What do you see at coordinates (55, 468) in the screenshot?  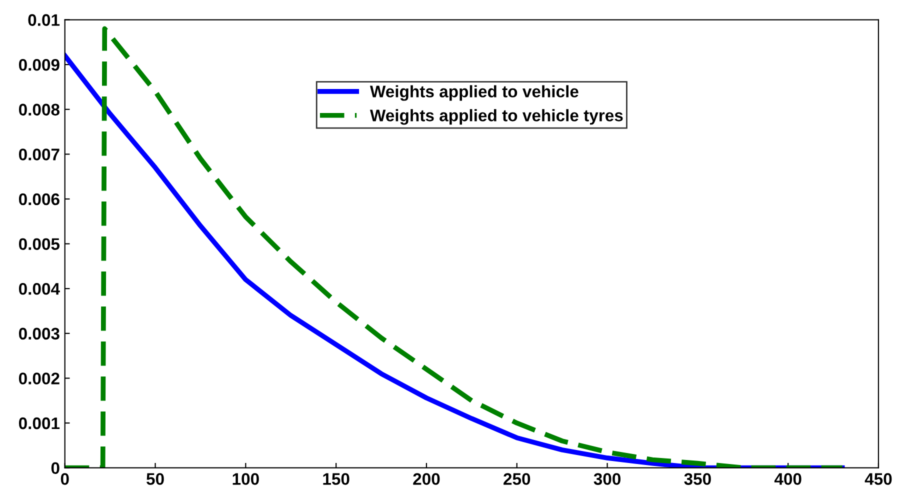 I see `y-tick-label: 0` at bounding box center [55, 468].